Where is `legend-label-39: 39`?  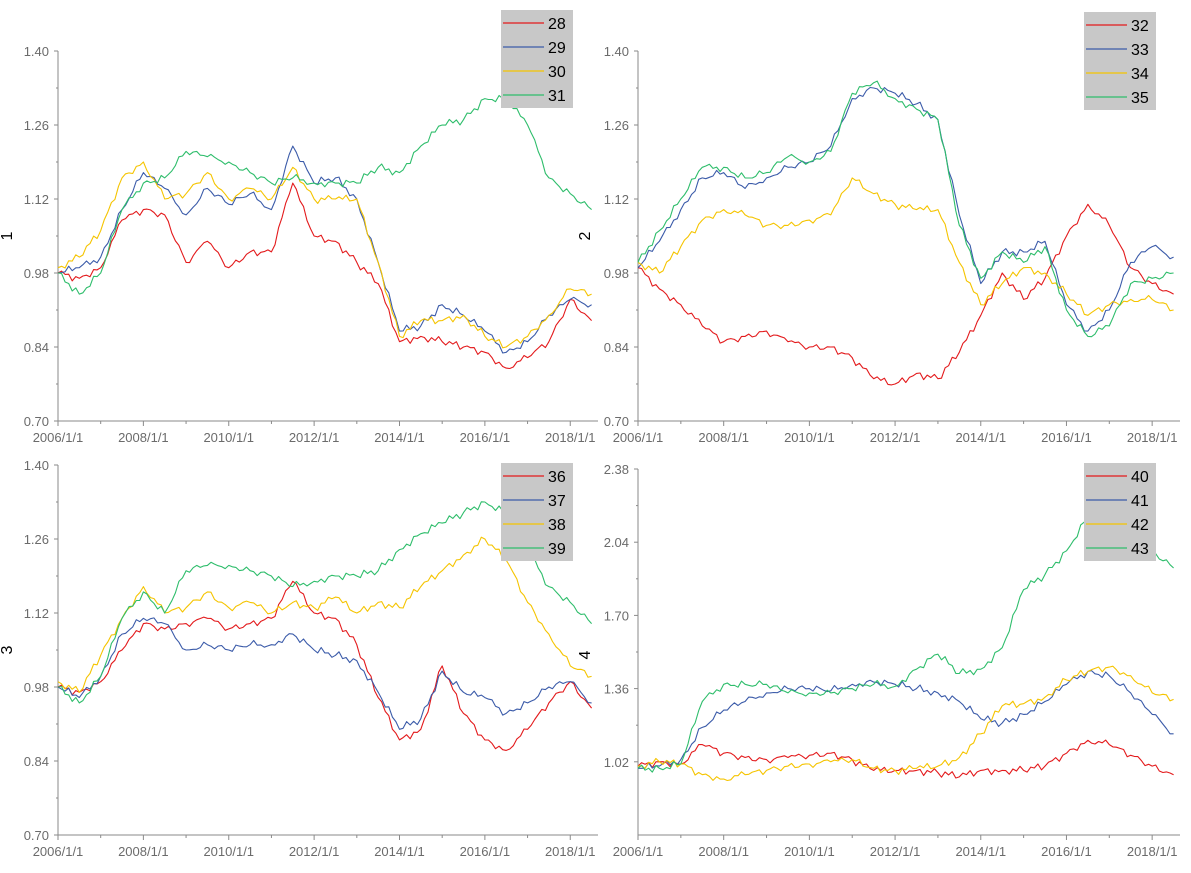
legend-label-39: 39 is located at coordinates (557, 549).